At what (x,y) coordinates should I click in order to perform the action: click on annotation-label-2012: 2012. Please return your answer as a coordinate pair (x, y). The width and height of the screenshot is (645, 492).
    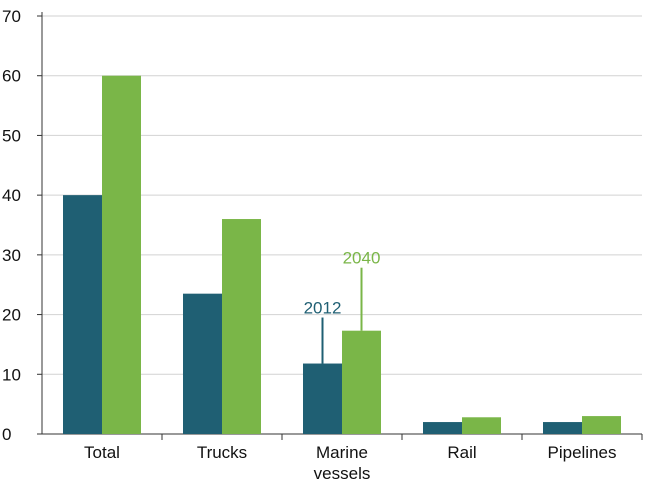
    Looking at the image, I should click on (323, 308).